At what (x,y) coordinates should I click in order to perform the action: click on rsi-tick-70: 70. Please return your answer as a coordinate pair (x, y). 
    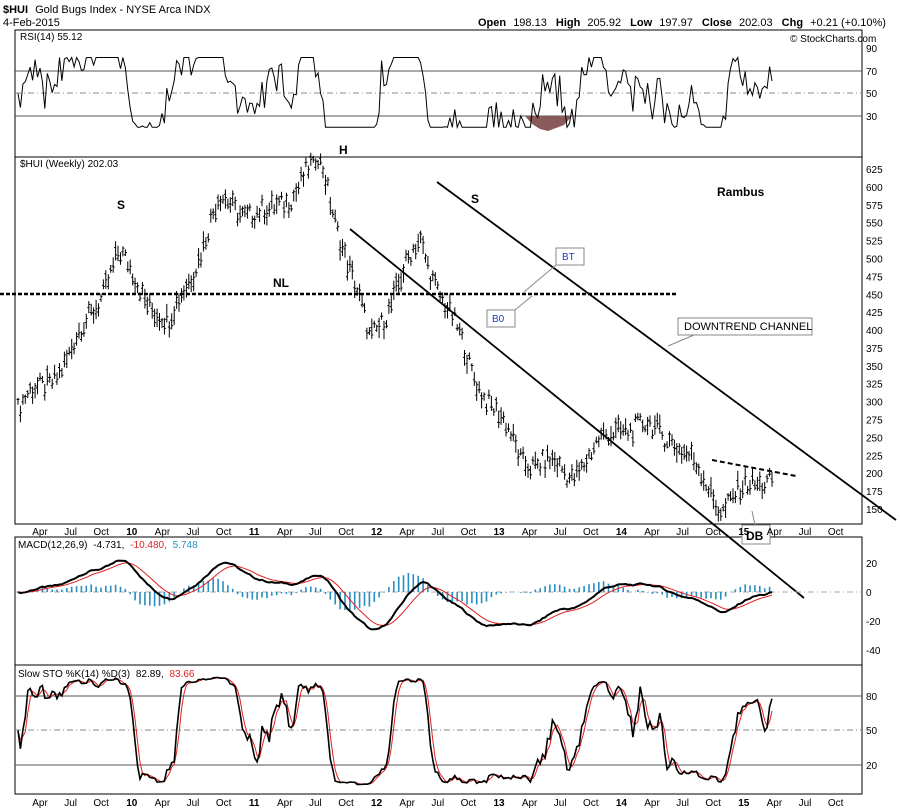
    Looking at the image, I should click on (872, 72).